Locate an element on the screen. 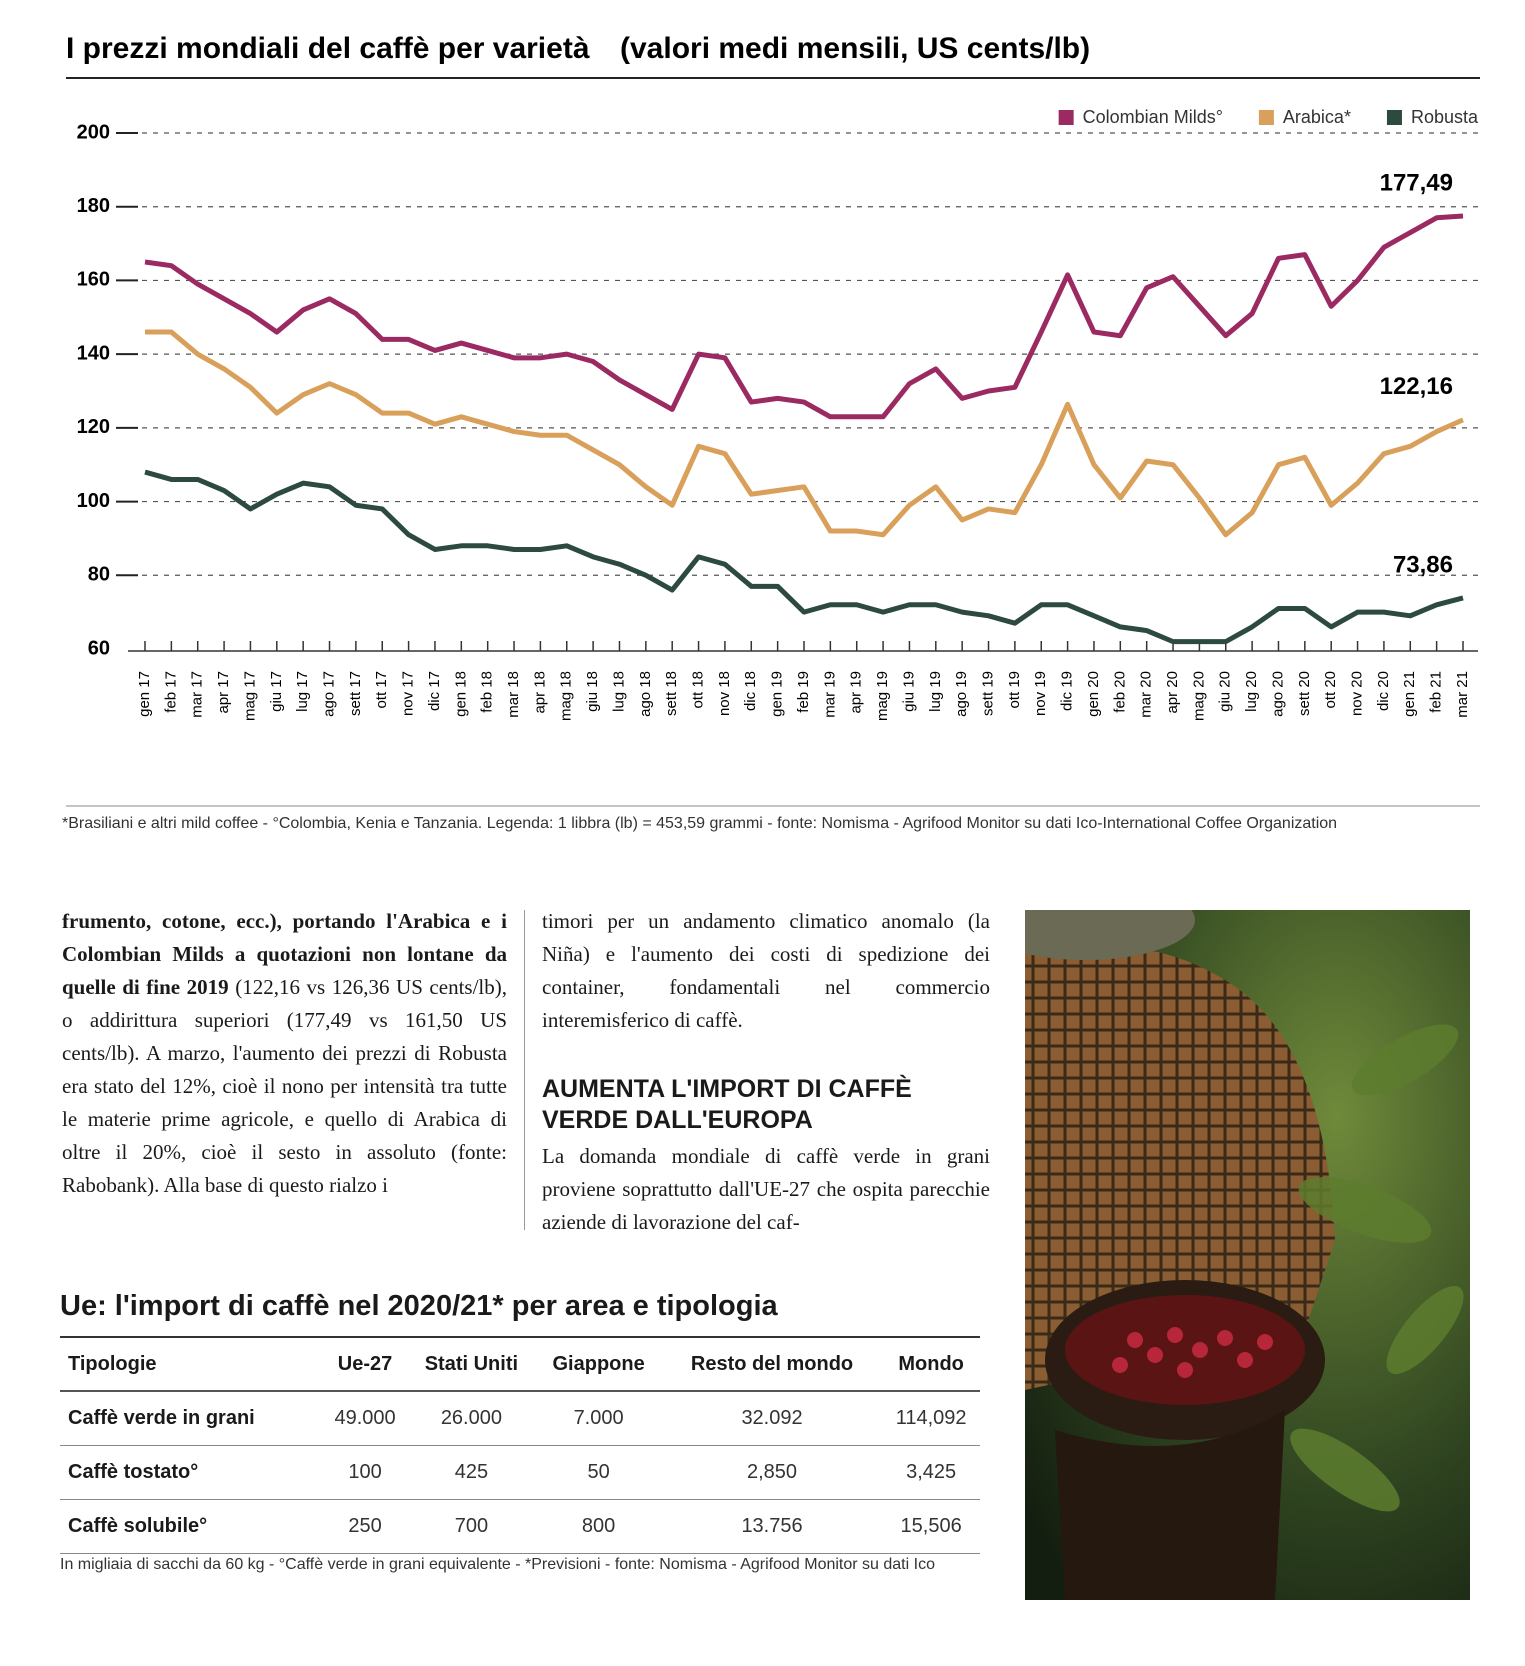 This screenshot has width=1525, height=1666. legend-label: Robusta is located at coordinates (1445, 117).